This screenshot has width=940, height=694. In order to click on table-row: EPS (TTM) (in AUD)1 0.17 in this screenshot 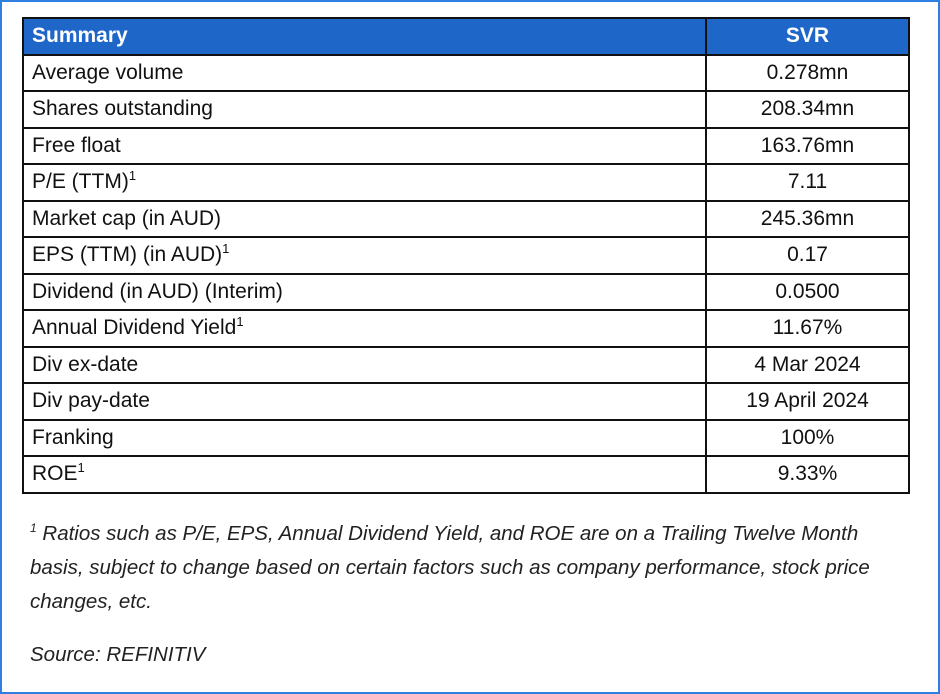, I will do `click(466, 255)`.